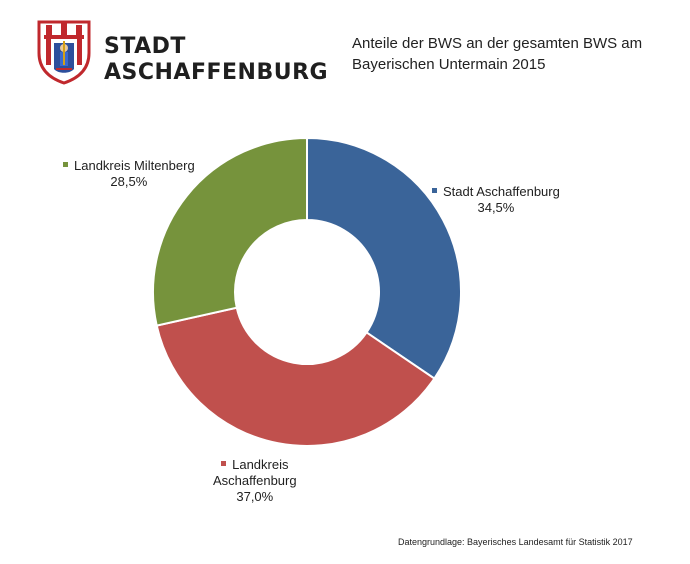 This screenshot has height=564, width=690. Describe the element at coordinates (216, 72) in the screenshot. I see `brand-line-2: ASCHAFFENBURG` at that location.